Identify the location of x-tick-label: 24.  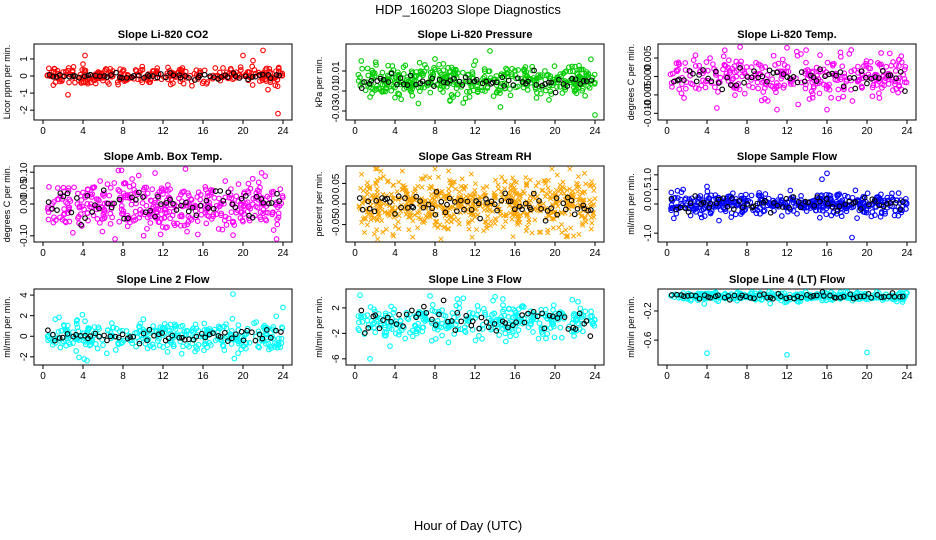
(595, 131).